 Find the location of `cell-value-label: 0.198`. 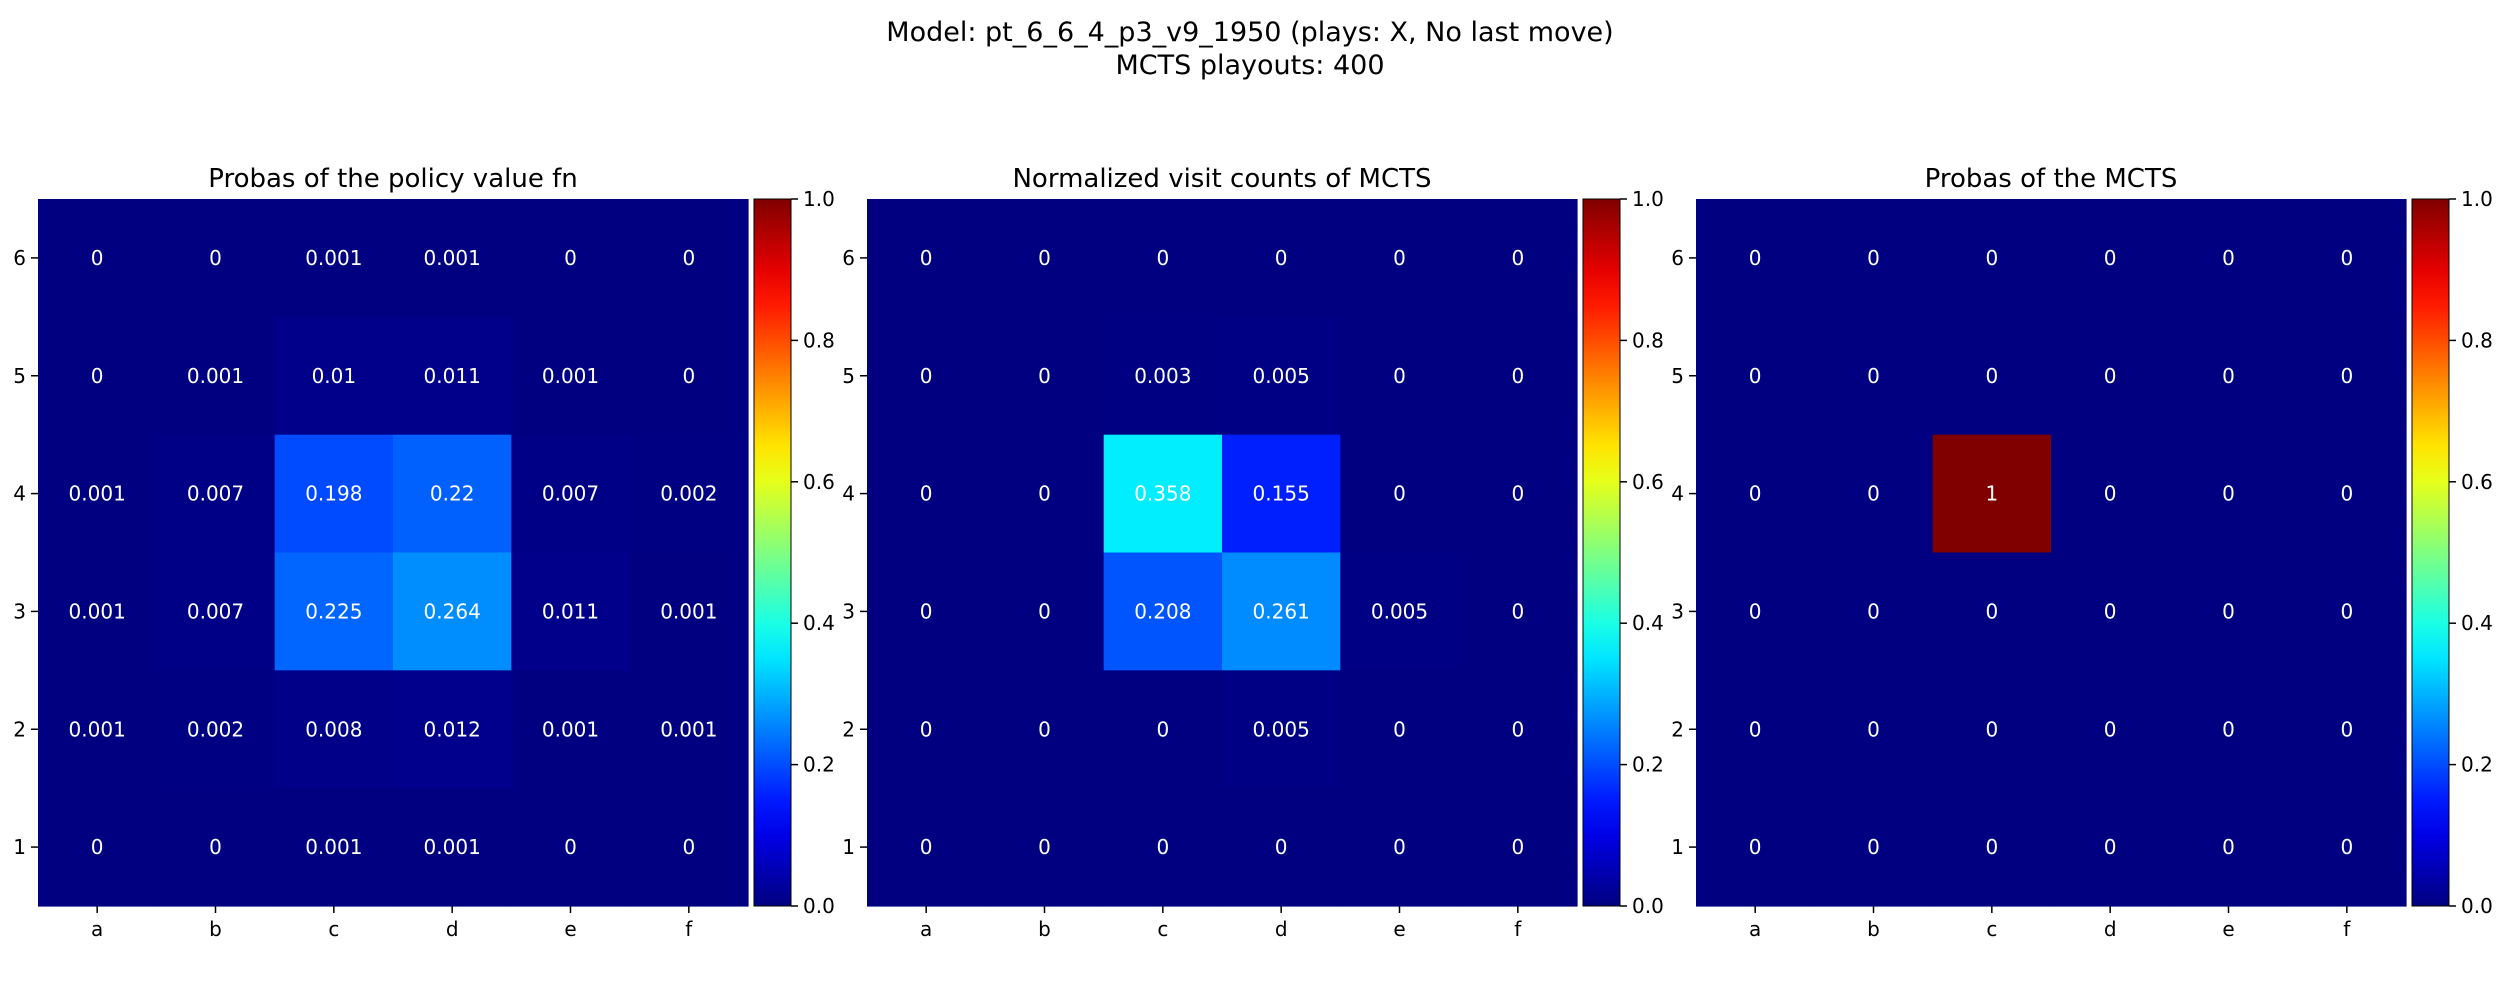

cell-value-label: 0.198 is located at coordinates (333, 494).